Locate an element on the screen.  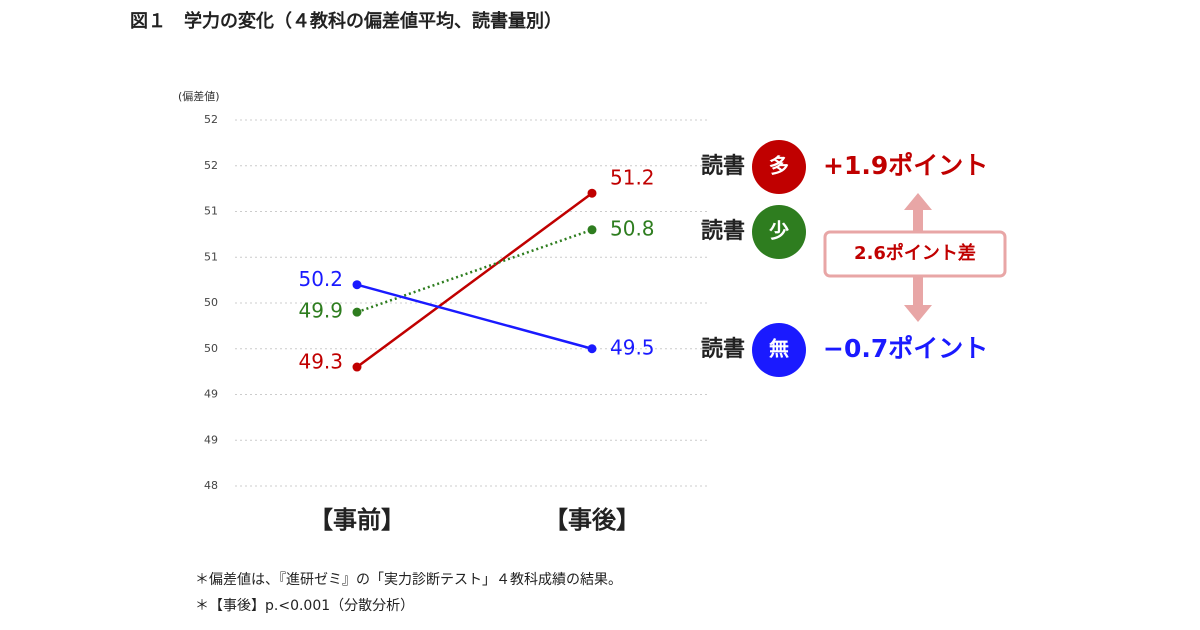
difference-box is located at coordinates (915, 254).